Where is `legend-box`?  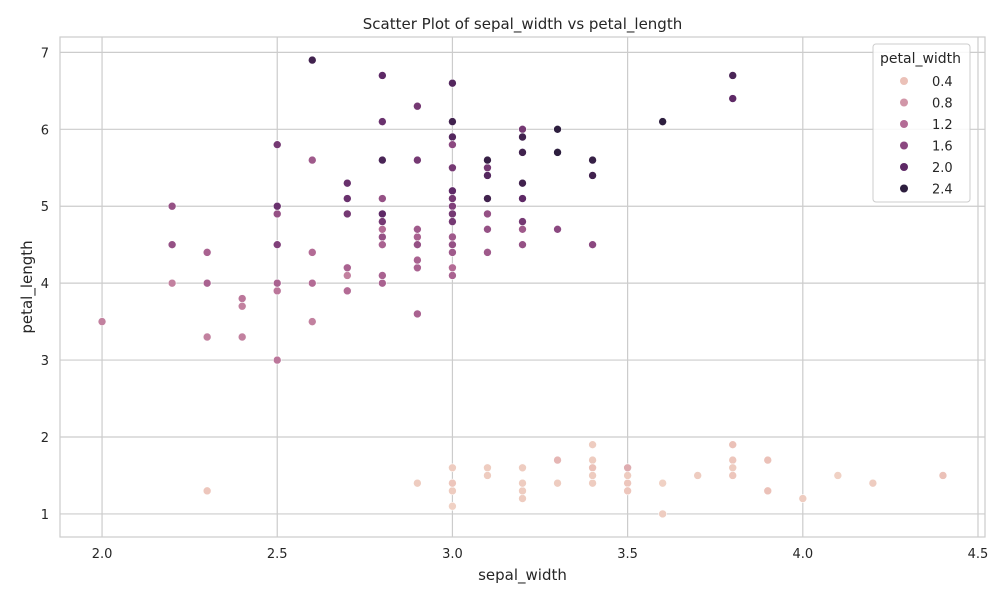 legend-box is located at coordinates (921, 123).